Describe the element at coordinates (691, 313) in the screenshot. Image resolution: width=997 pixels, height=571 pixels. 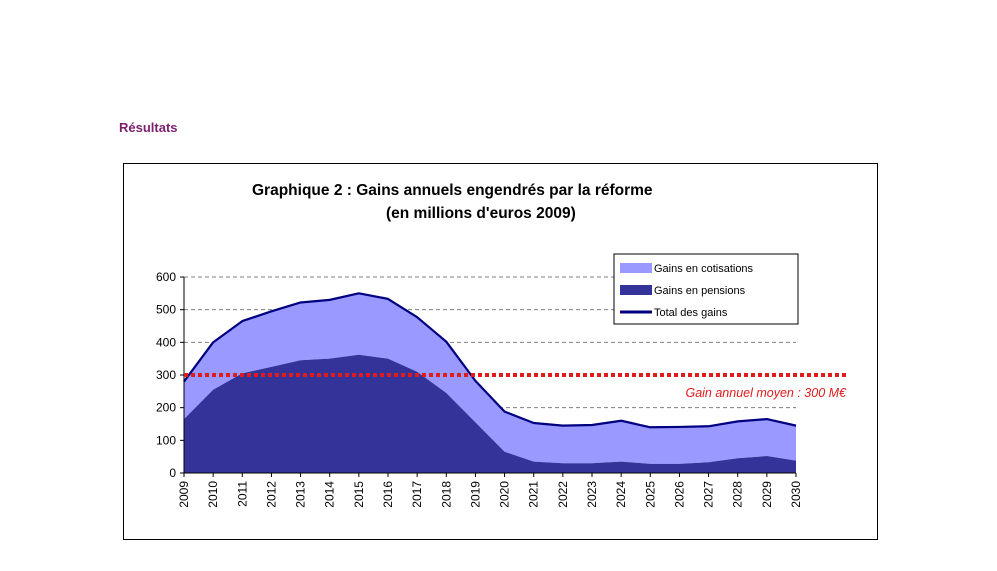
I see `legend-label-total-des-gains: Total des gains` at that location.